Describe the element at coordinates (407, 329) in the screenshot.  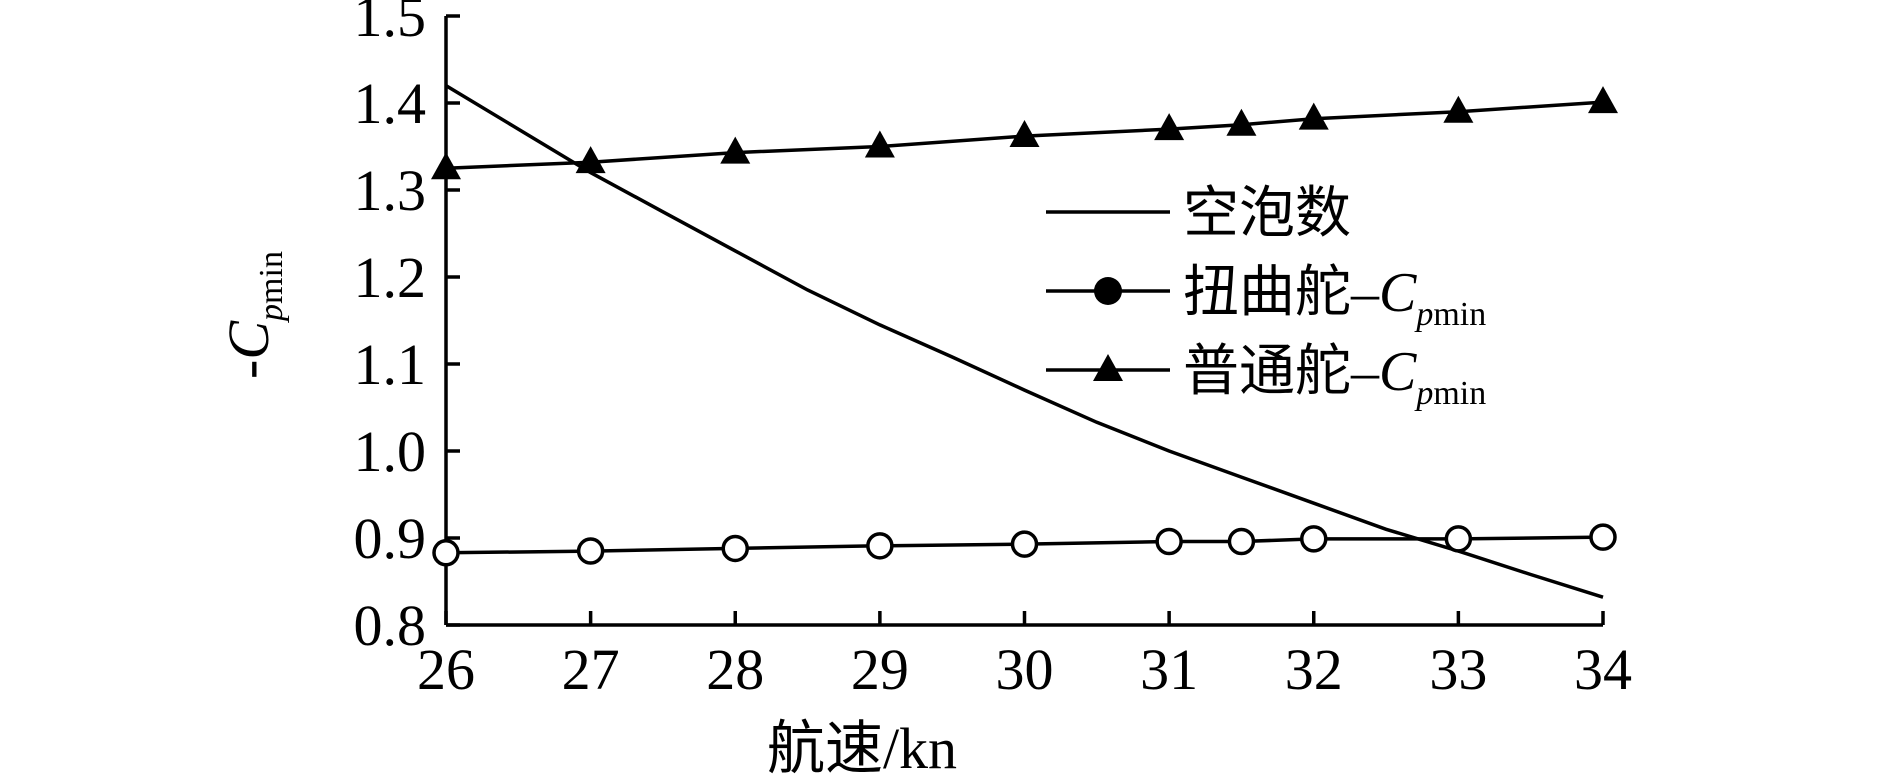
I see `y-ticks: 0.8 0.9 1.0 1.1 1.2 1.3 1.4 1.5` at that location.